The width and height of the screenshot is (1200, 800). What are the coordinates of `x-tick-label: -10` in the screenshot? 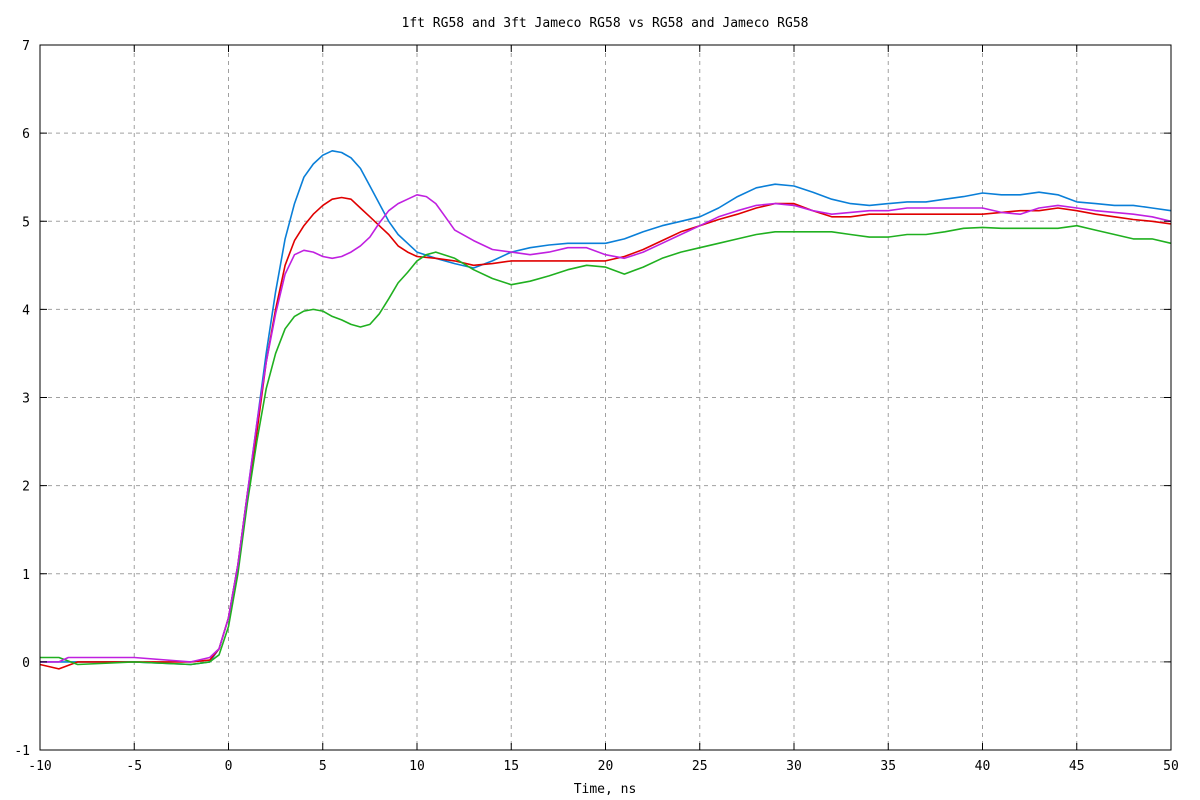 It's located at (39, 766).